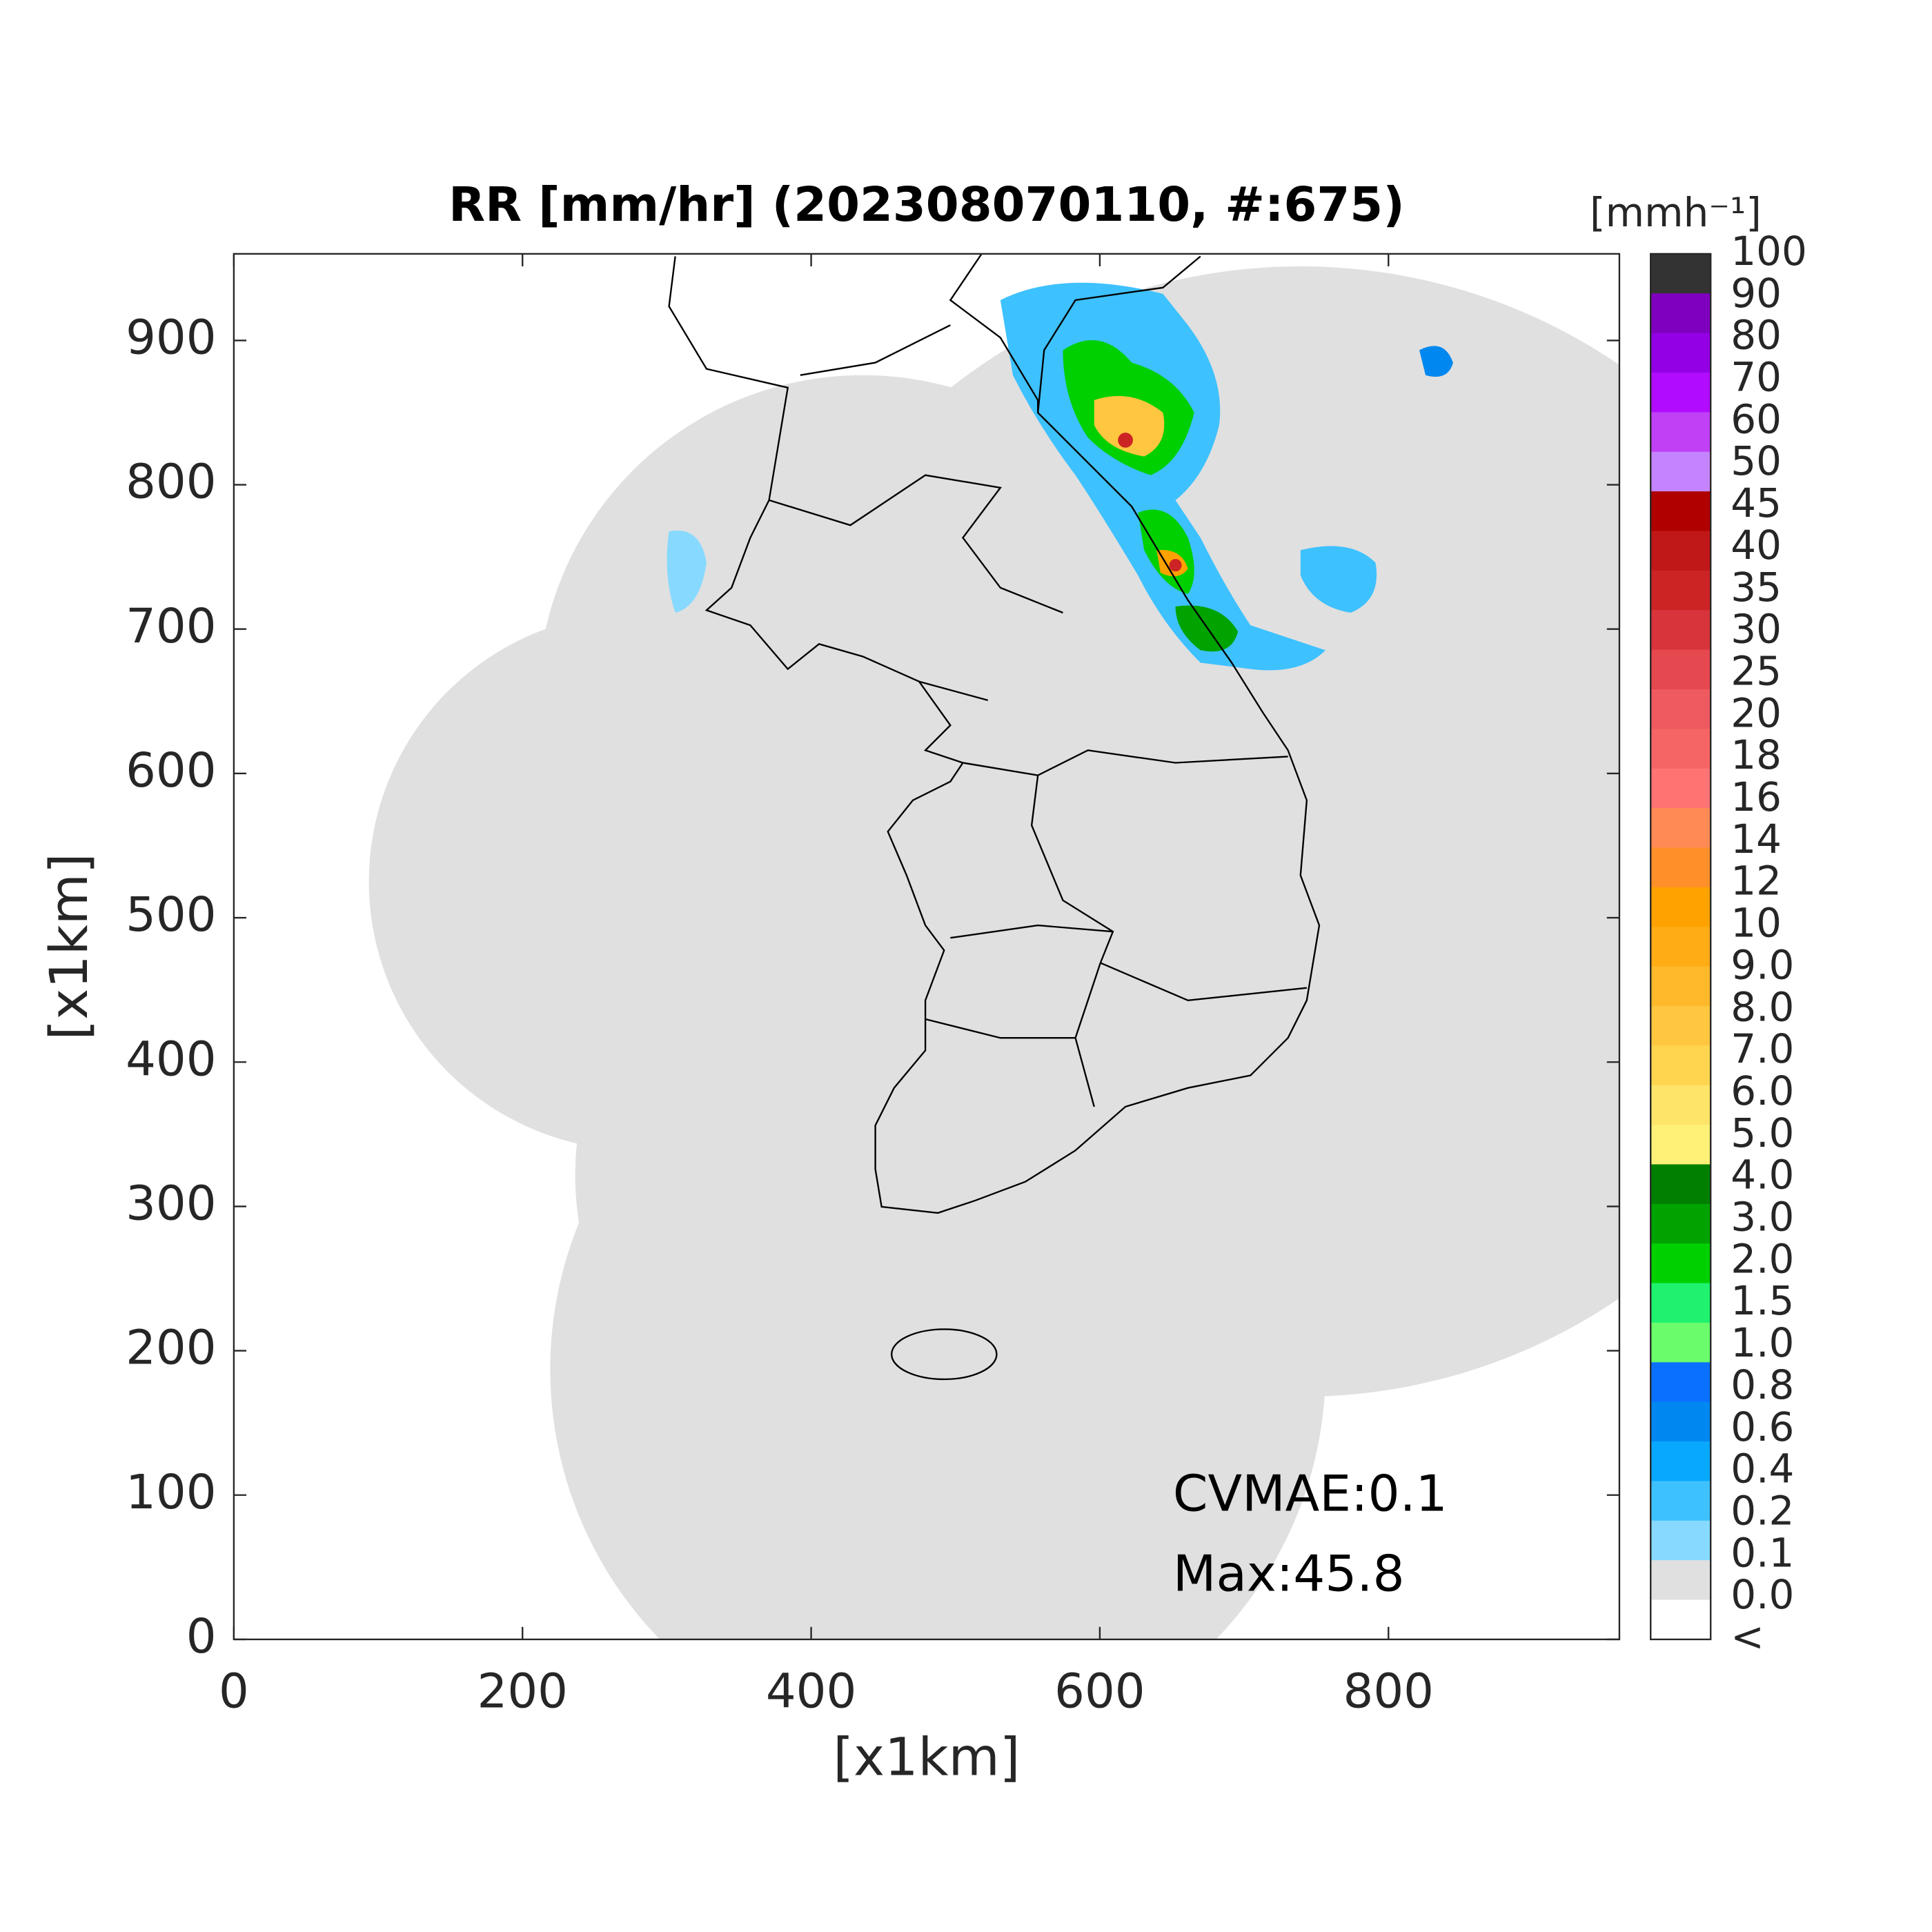 Image resolution: width=1932 pixels, height=1932 pixels. Describe the element at coordinates (1756, 839) in the screenshot. I see `colorbar-tick-label: 14` at that location.